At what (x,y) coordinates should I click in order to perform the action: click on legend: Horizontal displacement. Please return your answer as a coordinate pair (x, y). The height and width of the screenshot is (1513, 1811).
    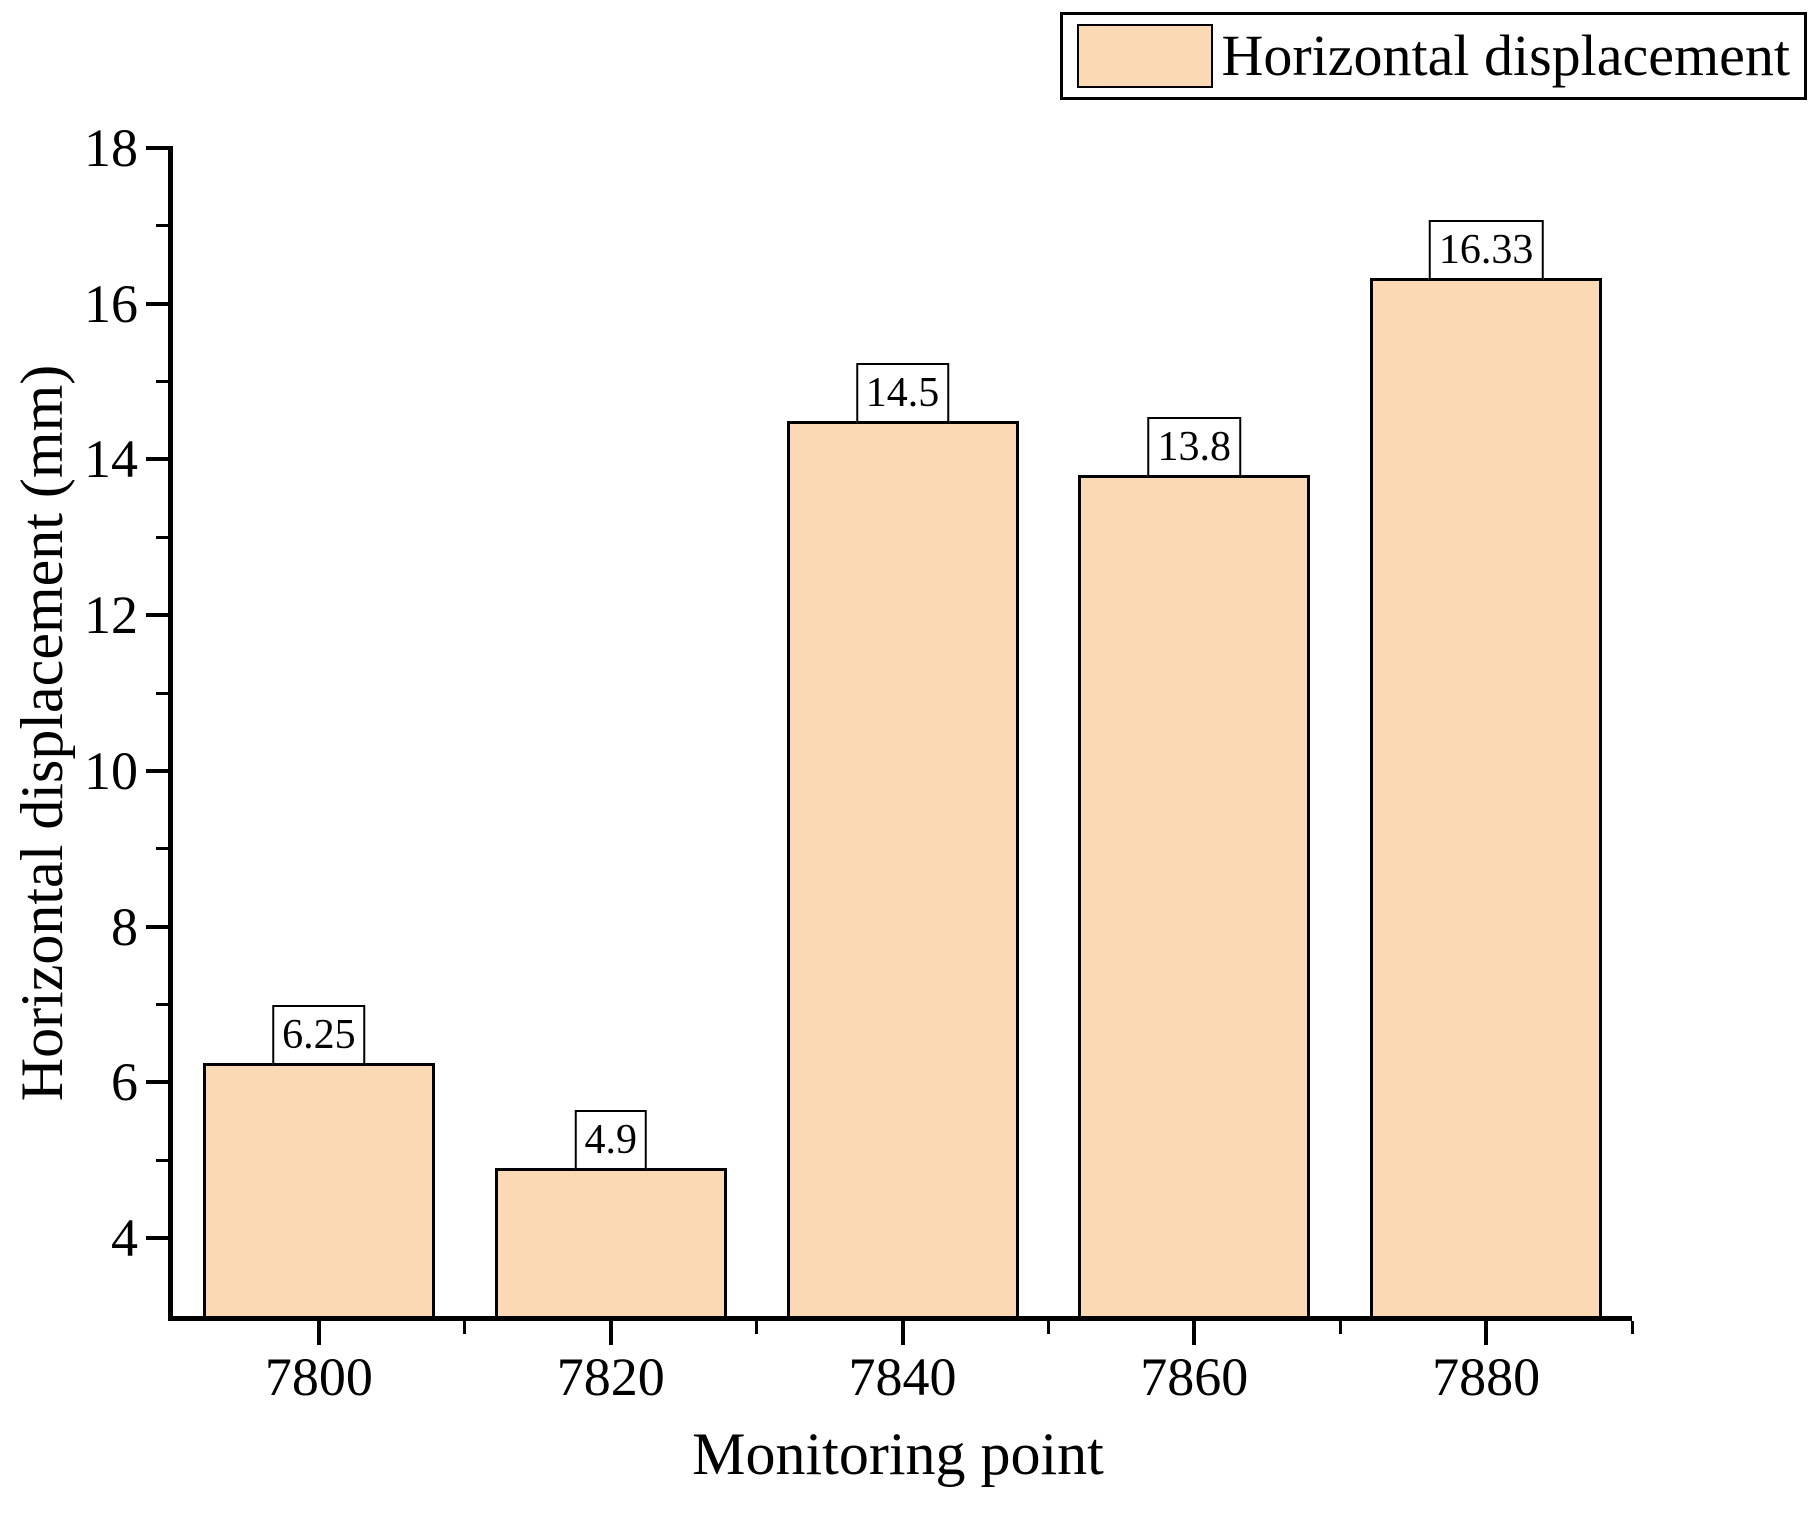
    Looking at the image, I should click on (1433, 56).